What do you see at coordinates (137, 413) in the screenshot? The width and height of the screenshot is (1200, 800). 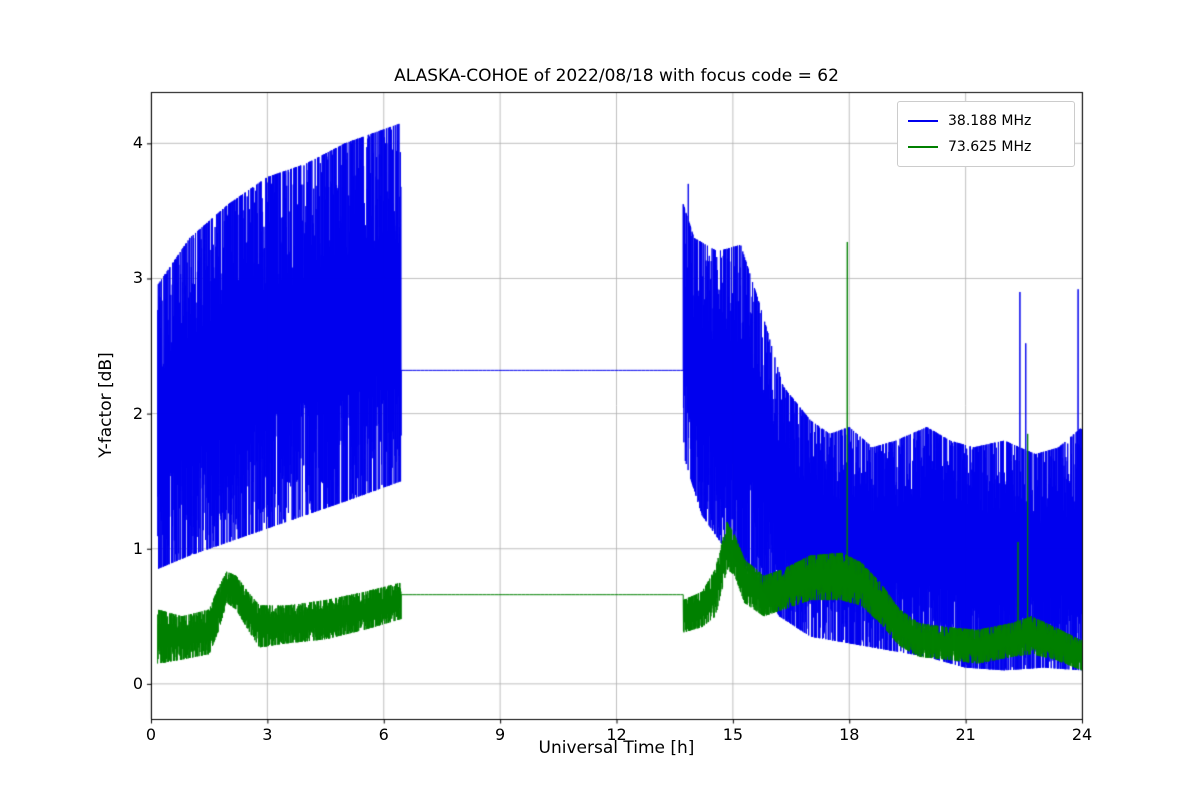 I see `y-tick-label: 2` at bounding box center [137, 413].